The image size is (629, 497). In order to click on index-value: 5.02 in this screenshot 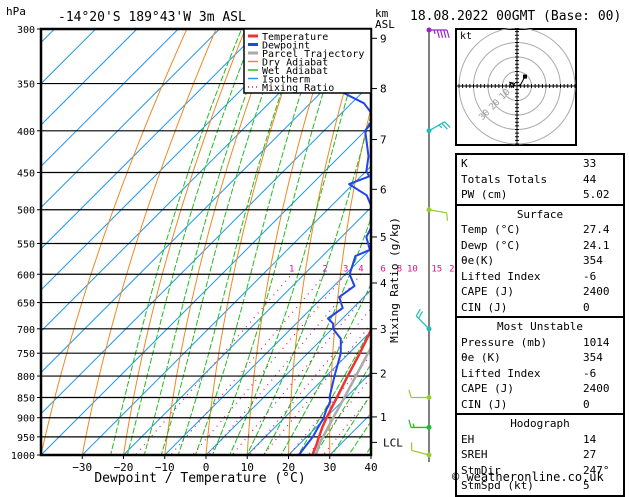, I will do `click(596, 195)`.